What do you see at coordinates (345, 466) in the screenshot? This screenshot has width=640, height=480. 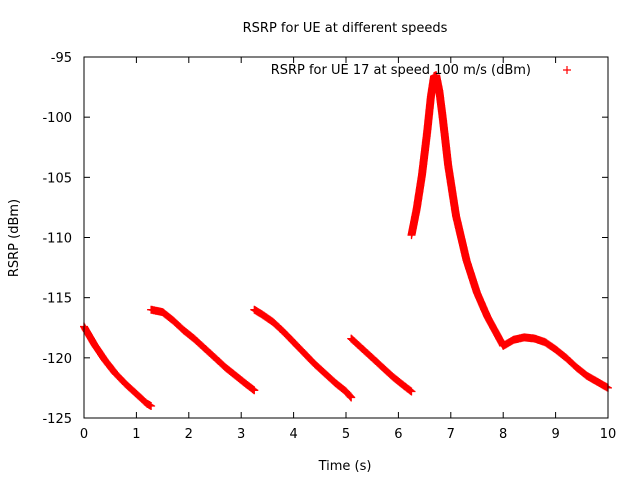 I see `x-axis-label: Time (s)` at bounding box center [345, 466].